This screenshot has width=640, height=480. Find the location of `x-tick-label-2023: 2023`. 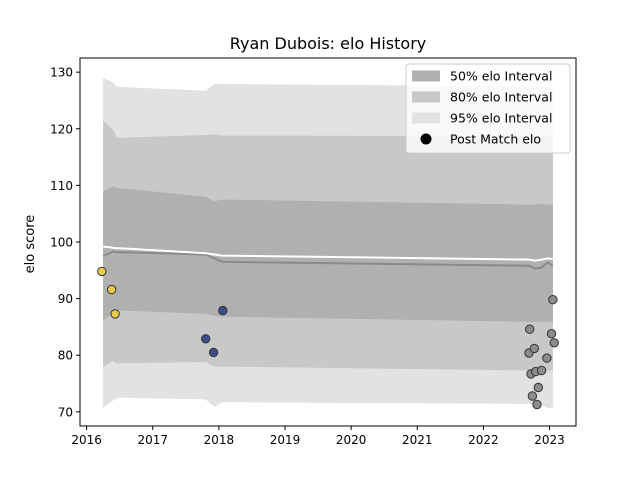

x-tick-label-2023: 2023 is located at coordinates (549, 440).